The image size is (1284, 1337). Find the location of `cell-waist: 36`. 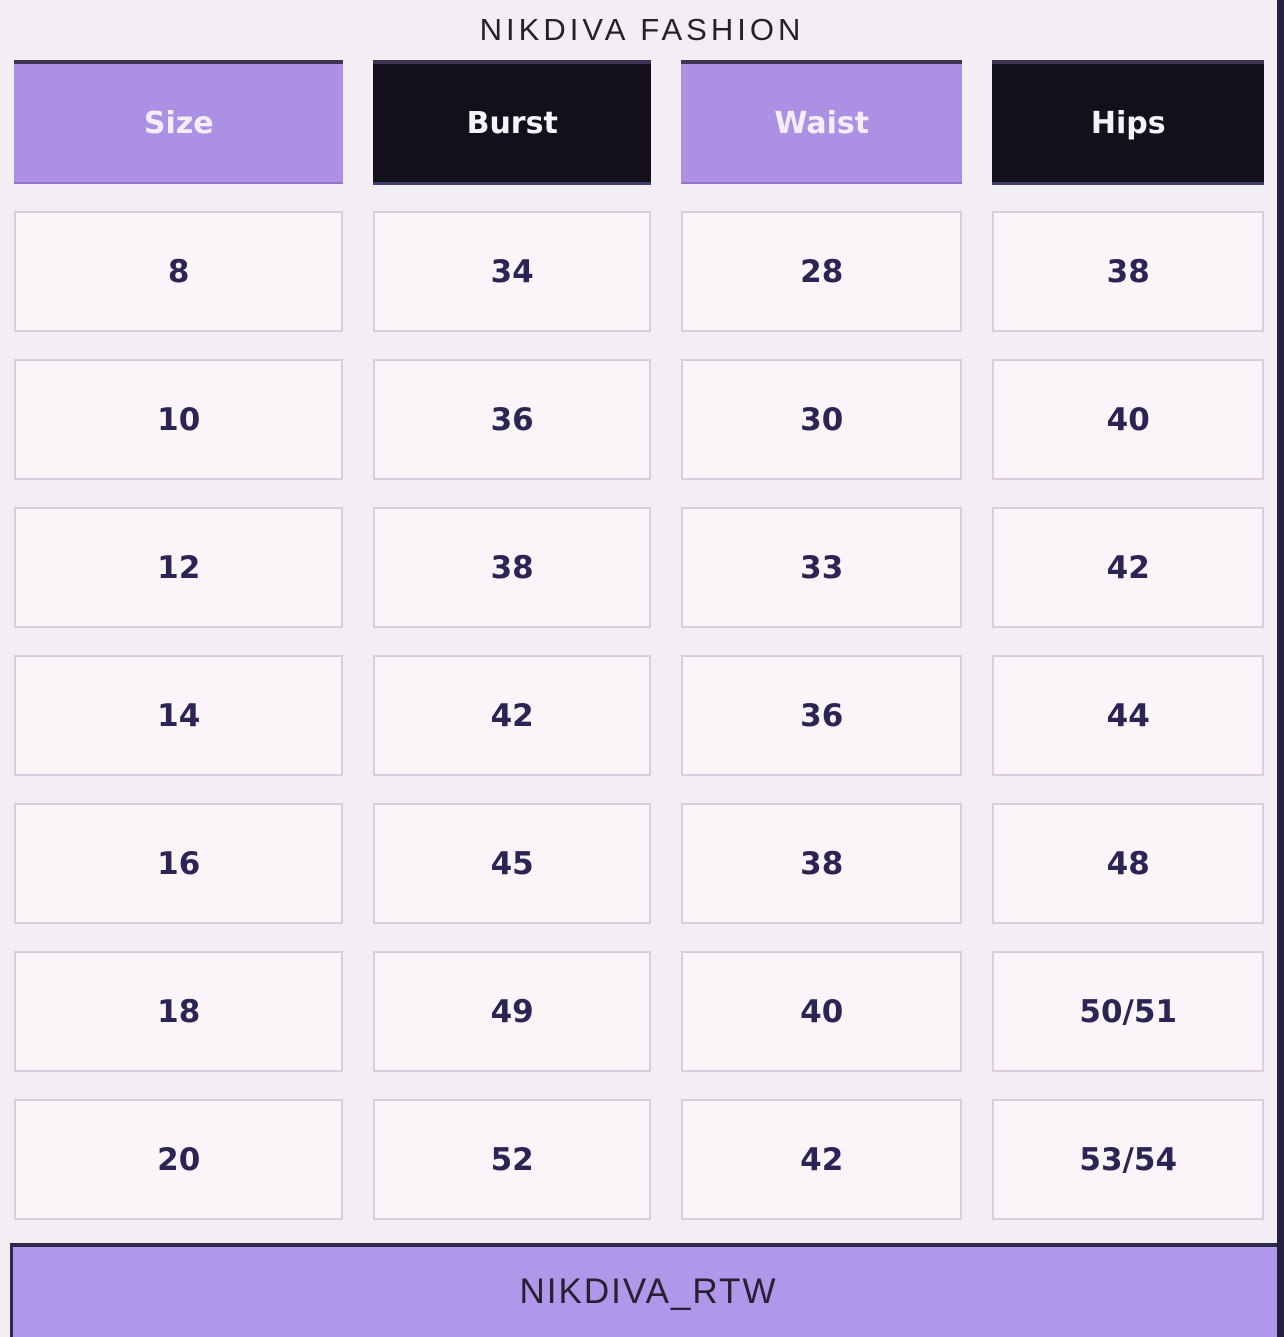

cell-waist: 36 is located at coordinates (821, 715).